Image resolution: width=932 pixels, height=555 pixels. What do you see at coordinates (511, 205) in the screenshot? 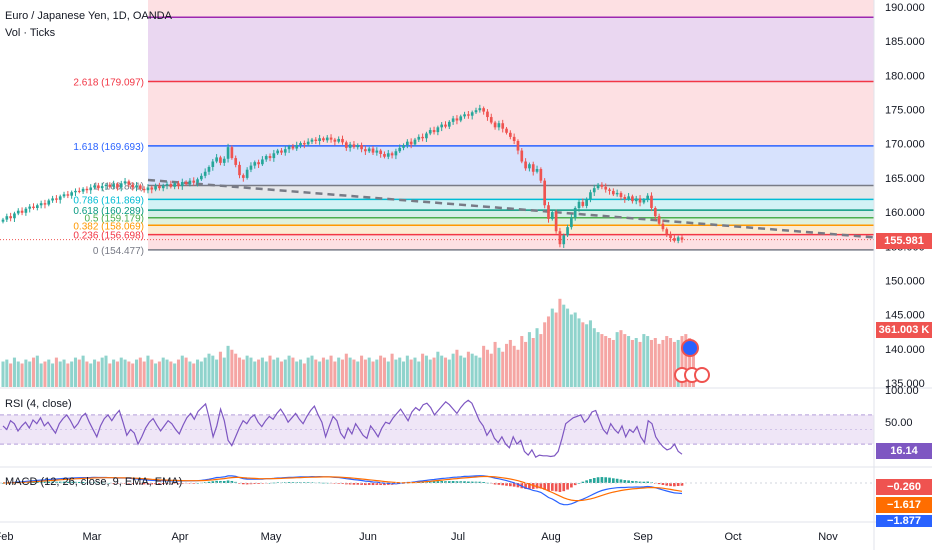
I see `fib-zone-cyan` at bounding box center [511, 205].